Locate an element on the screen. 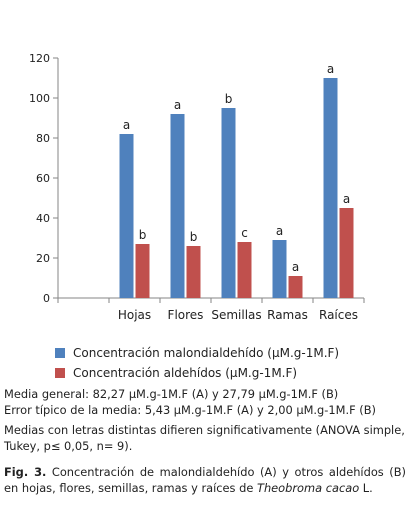 This screenshot has width=411, height=529. x-tick-label: Semillas is located at coordinates (236, 315).